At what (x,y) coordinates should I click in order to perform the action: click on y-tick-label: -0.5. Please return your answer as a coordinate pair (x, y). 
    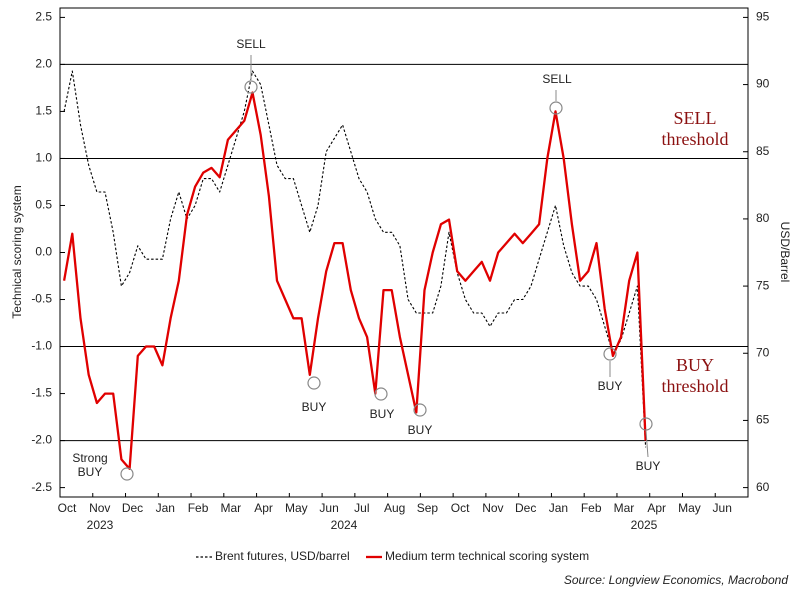
    Looking at the image, I should click on (41, 299).